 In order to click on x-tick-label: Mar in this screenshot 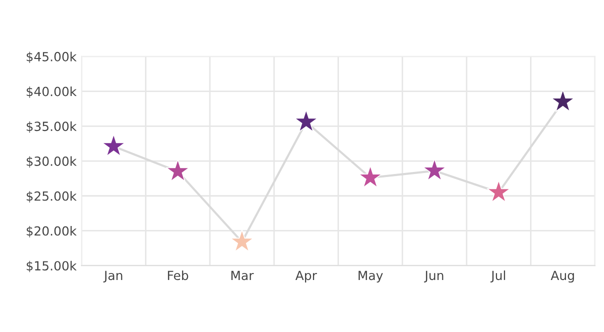, I will do `click(242, 275)`.